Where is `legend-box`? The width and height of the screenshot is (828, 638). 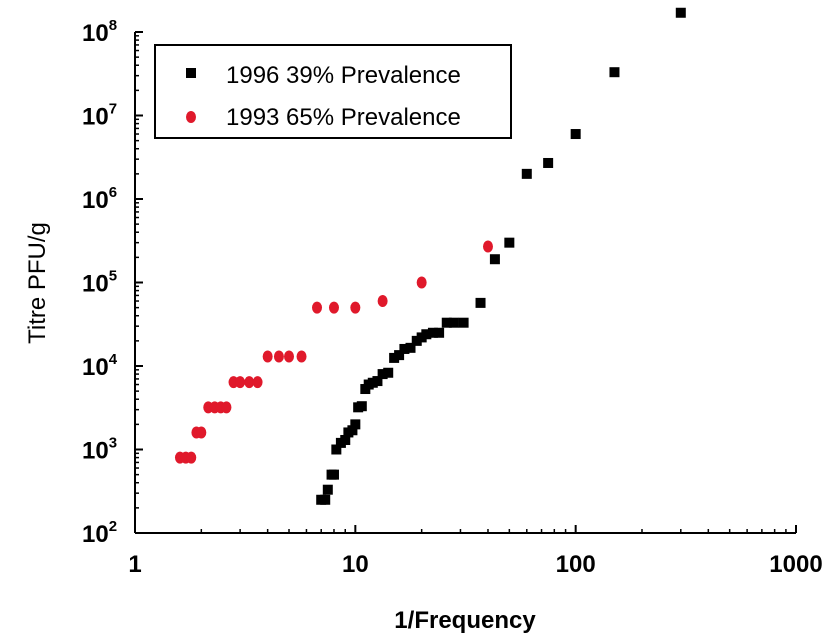 legend-box is located at coordinates (333, 91).